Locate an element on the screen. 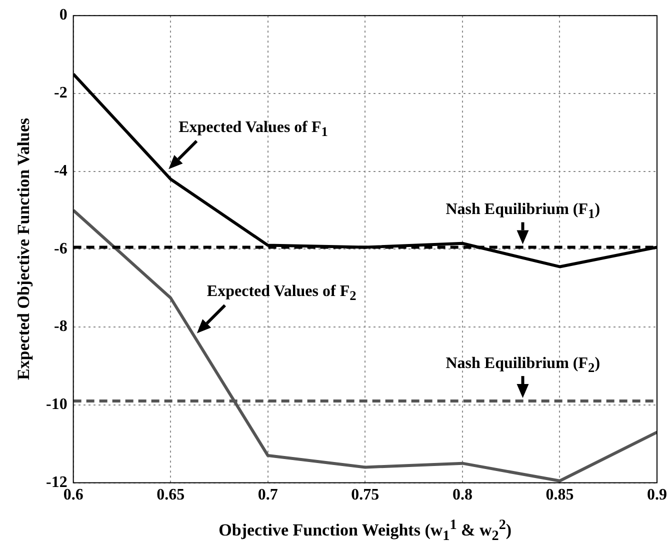  x-tick-label: 0.85 is located at coordinates (560, 495).